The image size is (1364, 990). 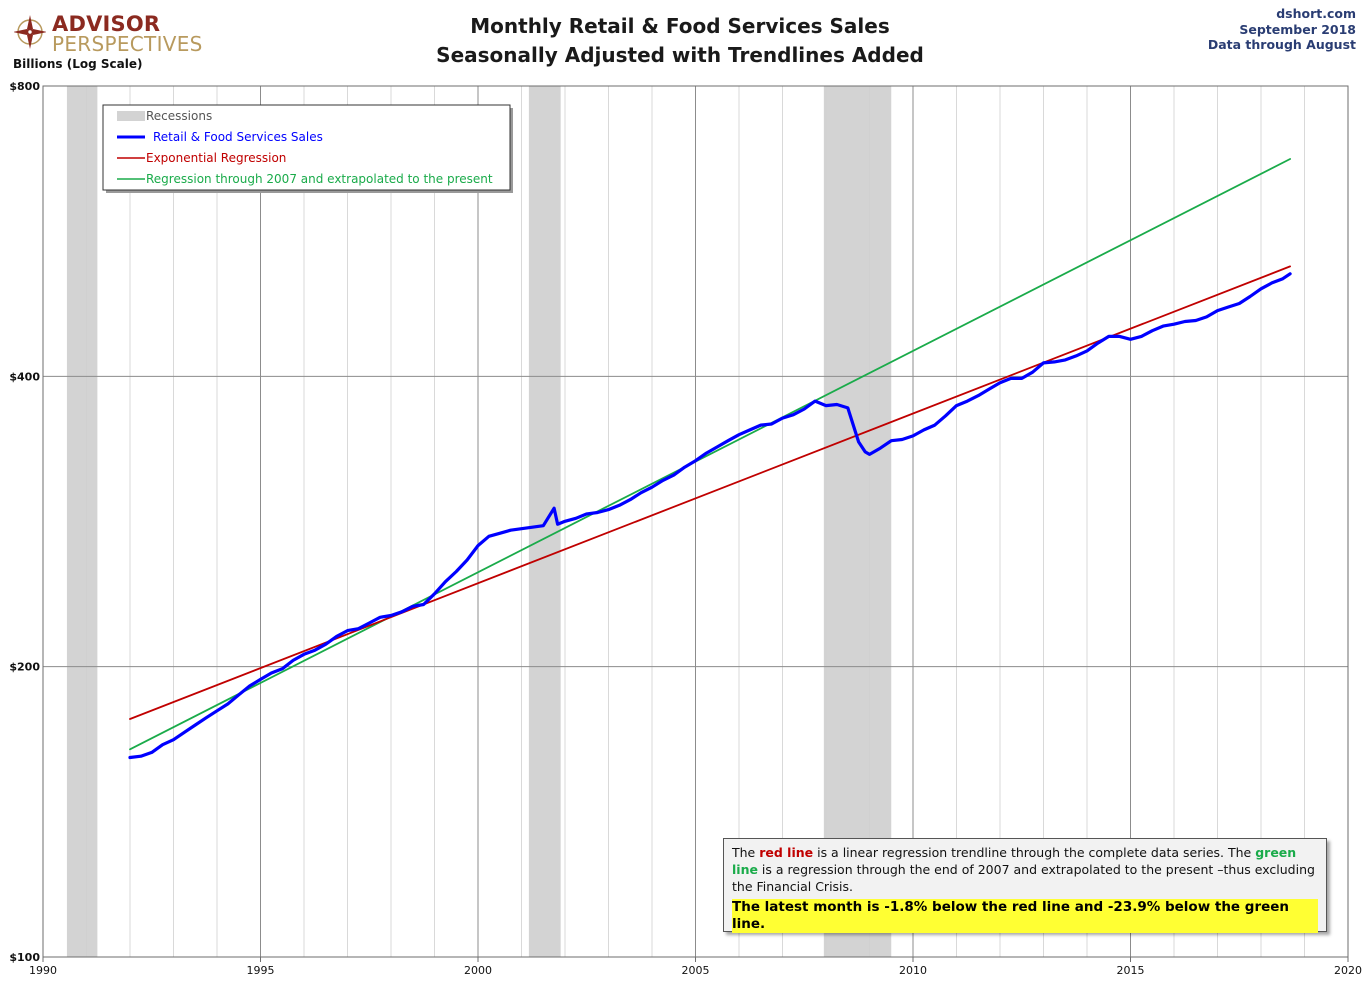 What do you see at coordinates (24, 957) in the screenshot?
I see `y-tick-label: $100` at bounding box center [24, 957].